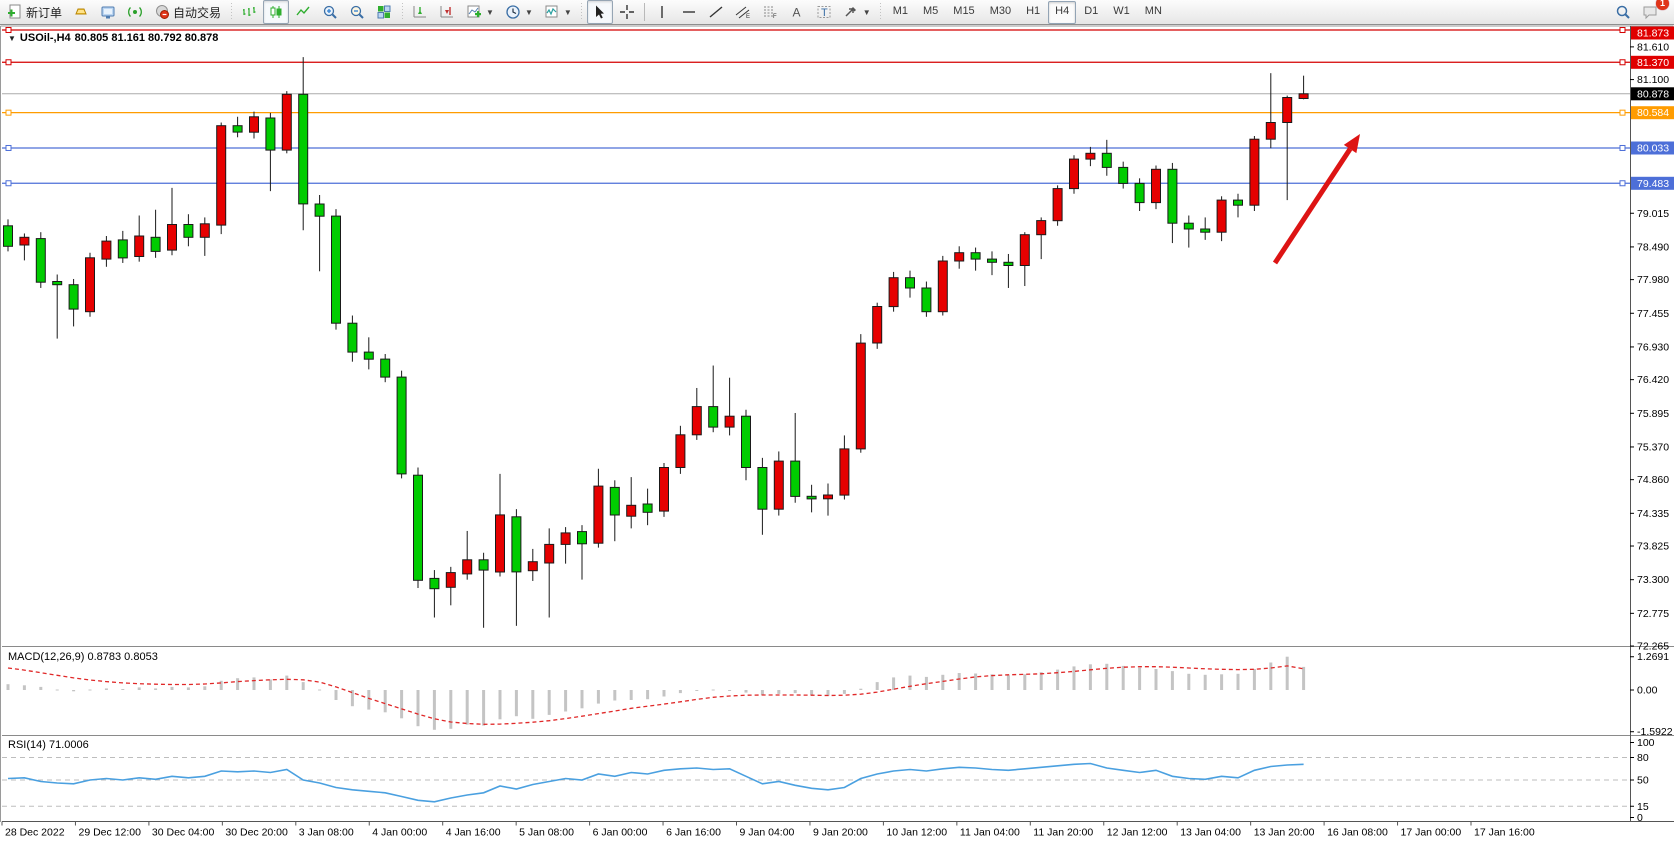 The image size is (1674, 843). What do you see at coordinates (1653, 380) in the screenshot?
I see `price-tick-label: 76.420` at bounding box center [1653, 380].